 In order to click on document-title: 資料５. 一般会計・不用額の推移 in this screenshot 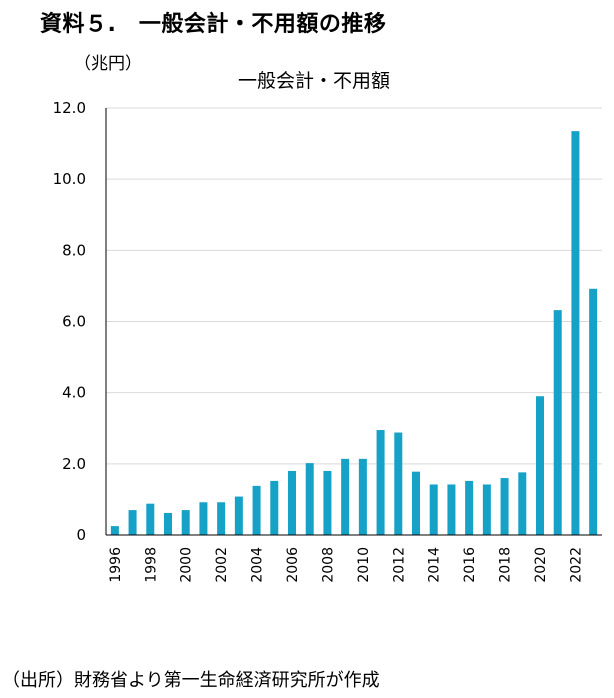, I will do `click(213, 24)`.